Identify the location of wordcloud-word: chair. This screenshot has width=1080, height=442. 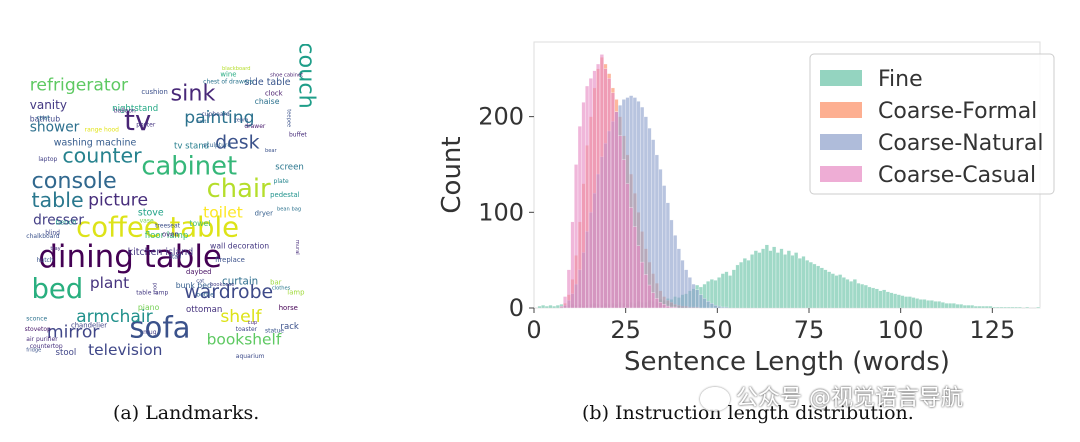
(239, 189).